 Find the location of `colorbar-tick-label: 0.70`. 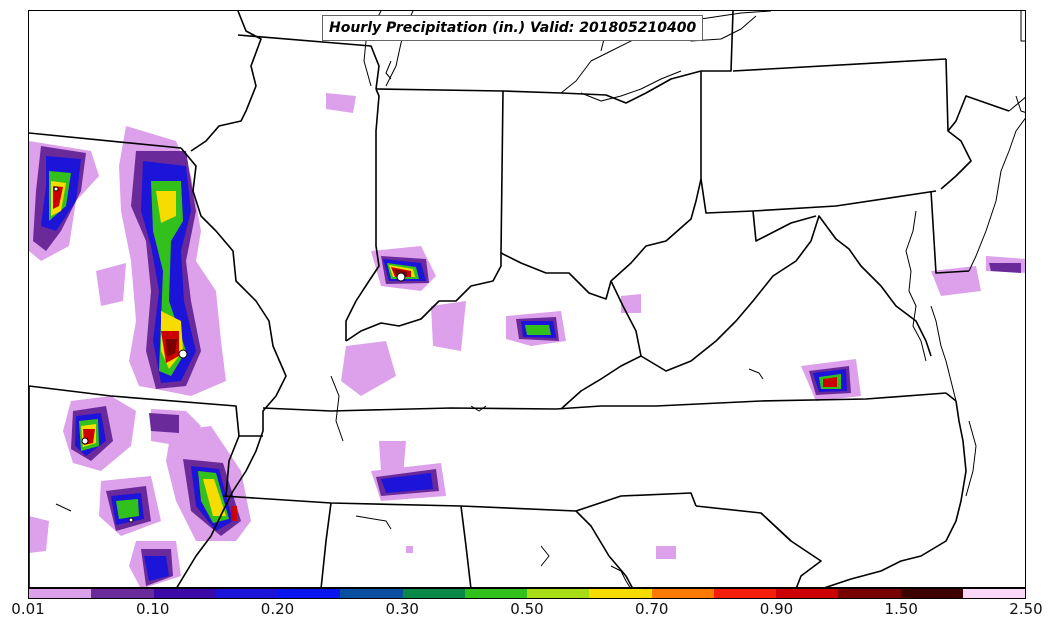

colorbar-tick-label: 0.70 is located at coordinates (652, 609).